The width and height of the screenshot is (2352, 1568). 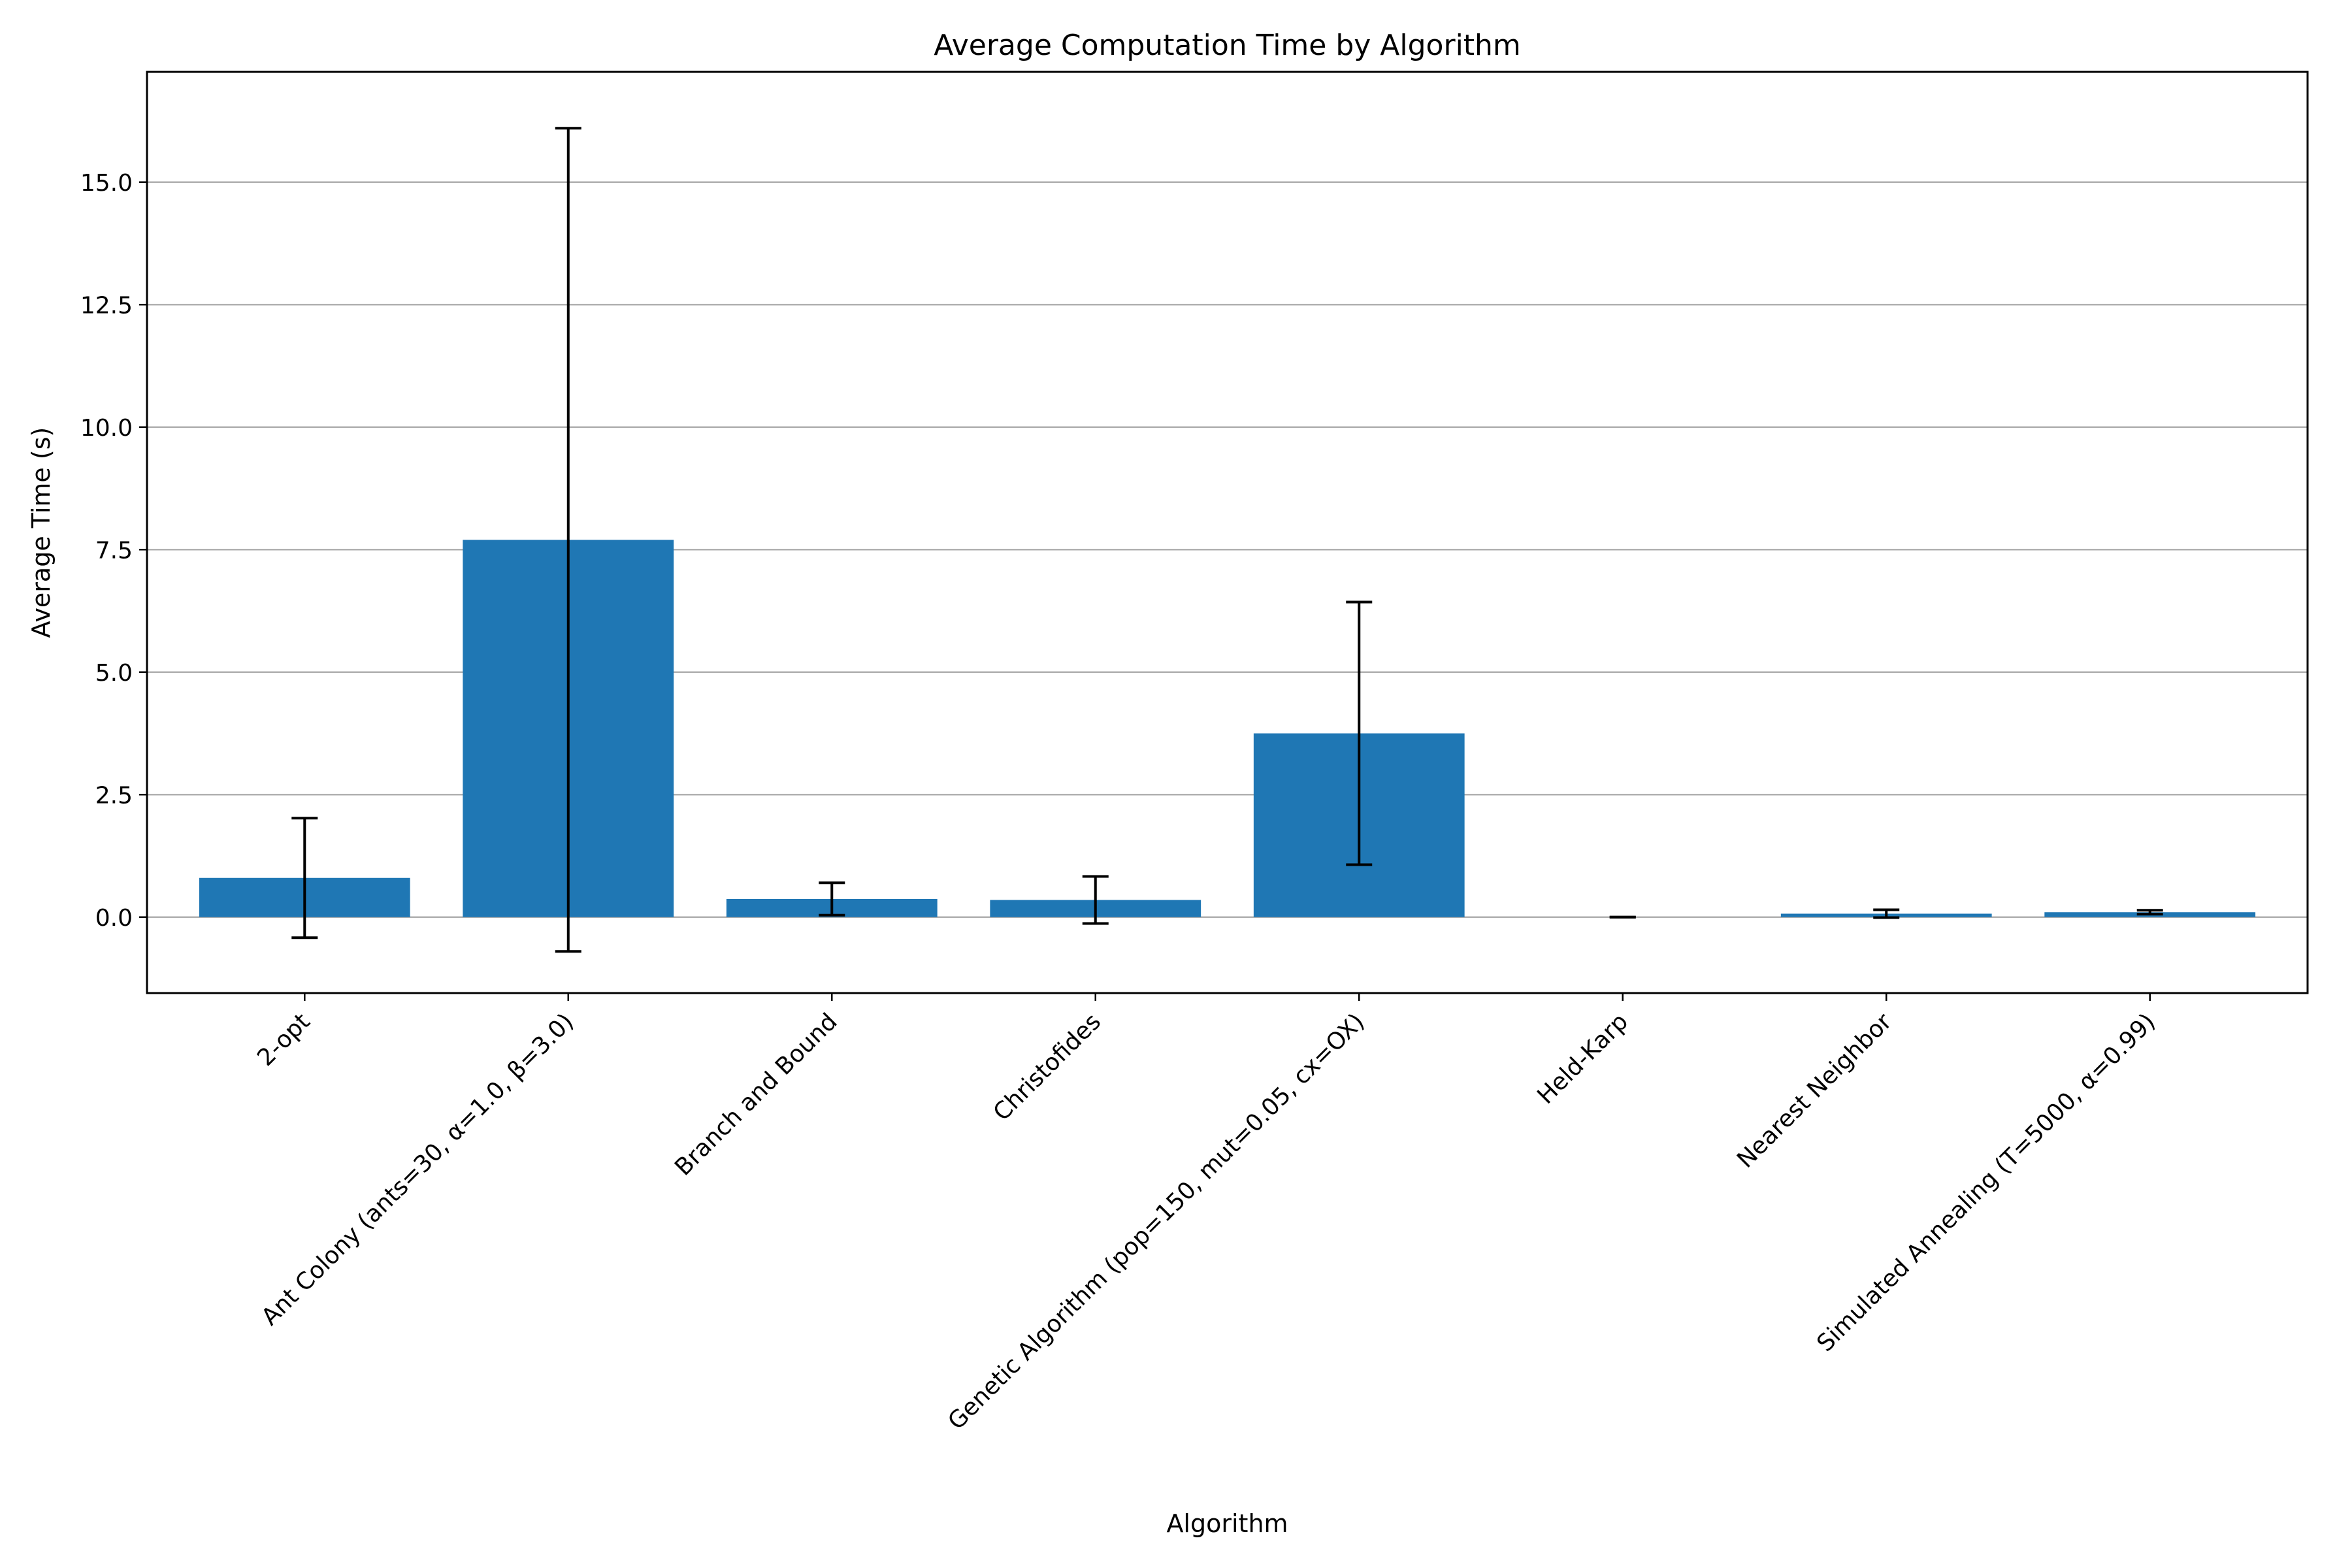 I want to click on x-axis-label: Algorithm, so click(x=1227, y=1523).